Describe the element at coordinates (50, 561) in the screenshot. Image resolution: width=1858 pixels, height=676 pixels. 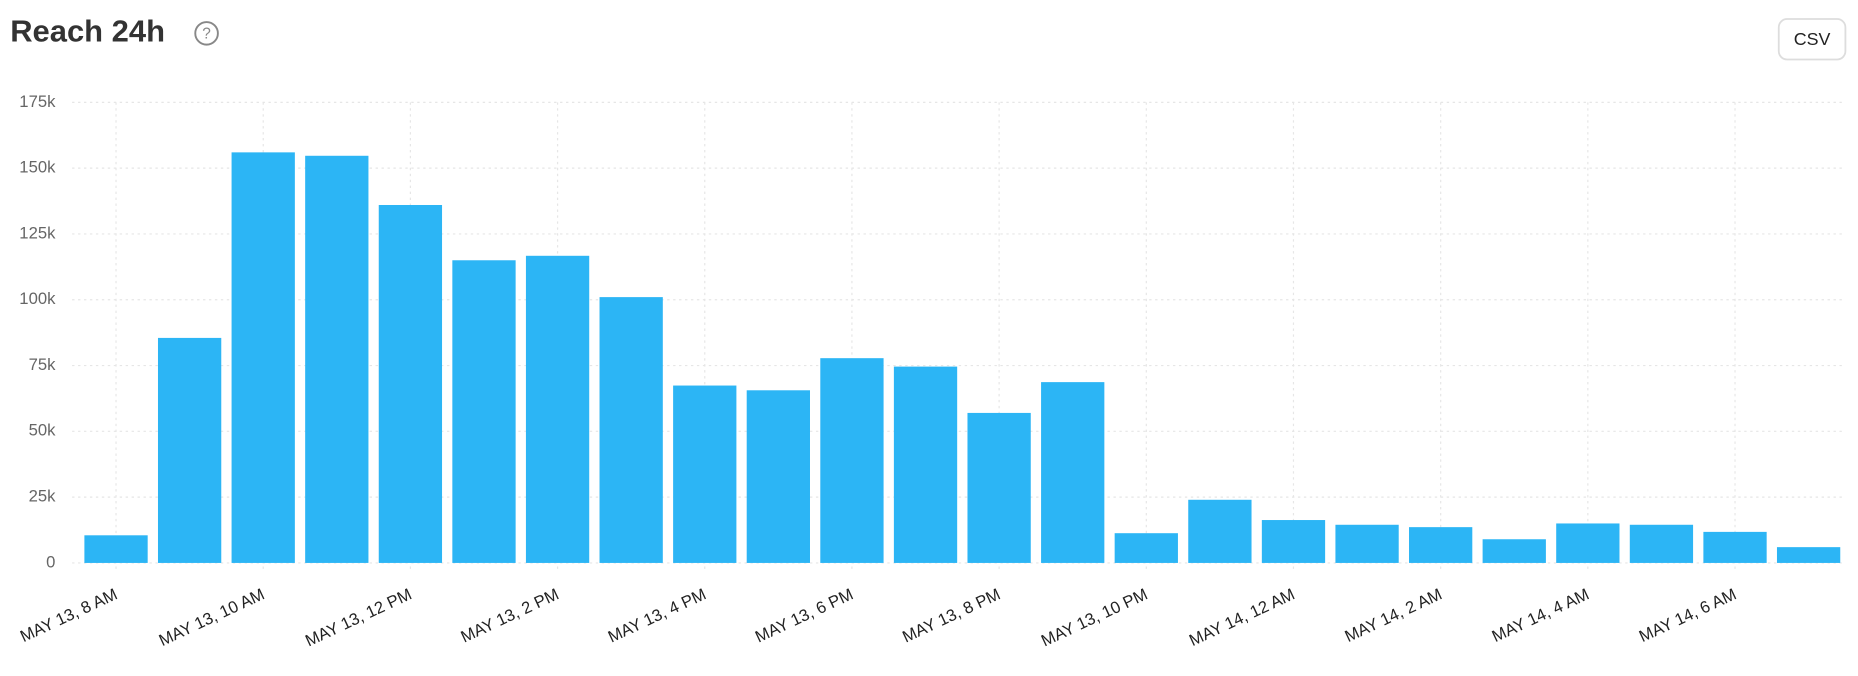
I see `y-tick-label: 0` at that location.